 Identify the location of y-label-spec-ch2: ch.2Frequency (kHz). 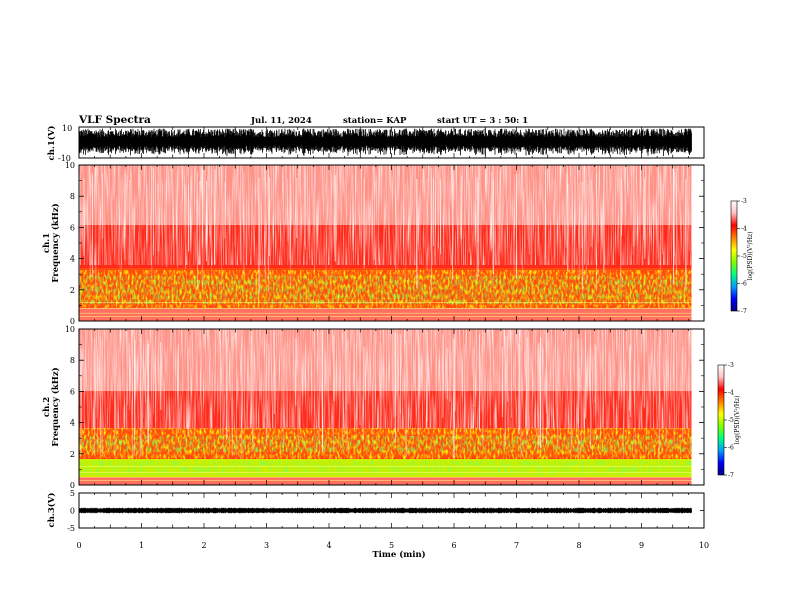
(51, 406).